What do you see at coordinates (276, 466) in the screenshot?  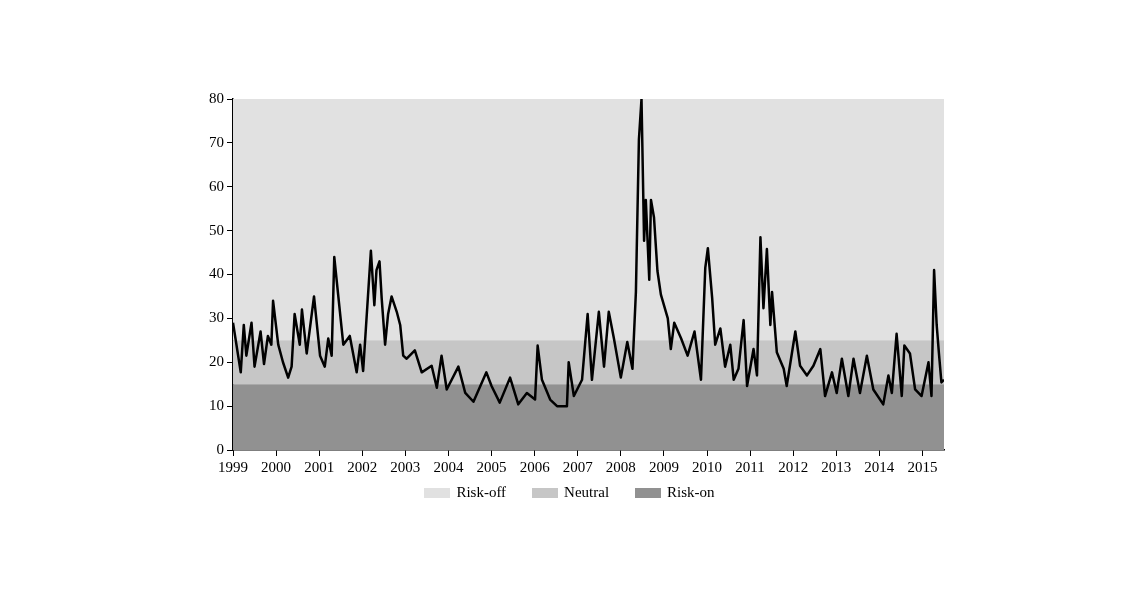 I see `x-tick-label: 2000` at bounding box center [276, 466].